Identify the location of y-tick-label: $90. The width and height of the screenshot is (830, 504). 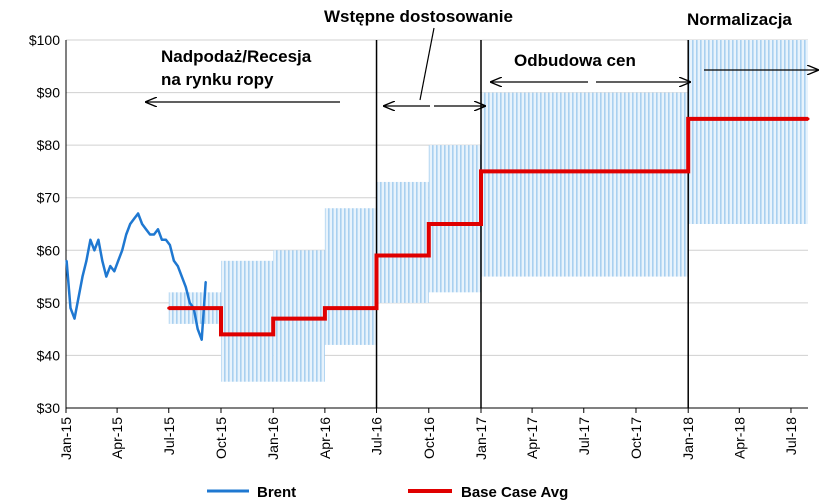
(49, 93).